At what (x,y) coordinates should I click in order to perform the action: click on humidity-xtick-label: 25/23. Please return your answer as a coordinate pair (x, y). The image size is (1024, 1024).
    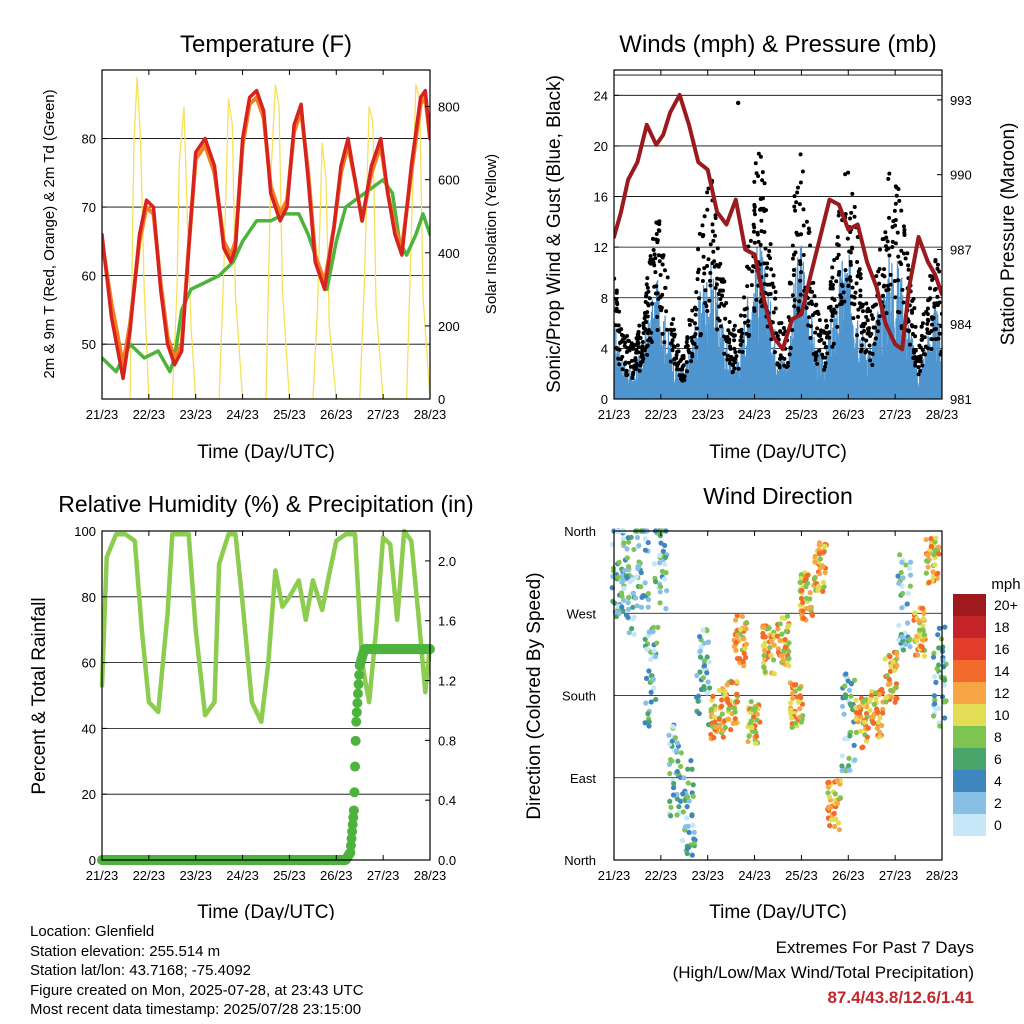
    Looking at the image, I should click on (289, 875).